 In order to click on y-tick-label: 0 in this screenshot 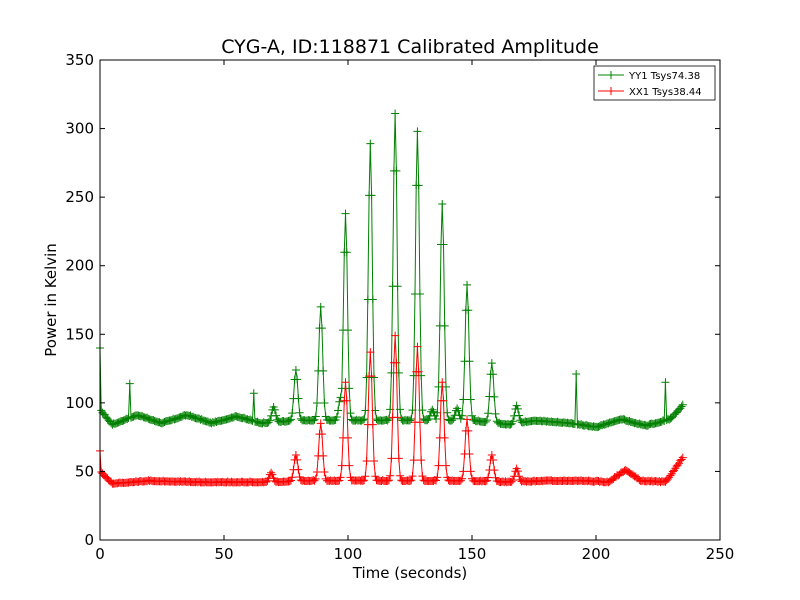, I will do `click(89, 540)`.